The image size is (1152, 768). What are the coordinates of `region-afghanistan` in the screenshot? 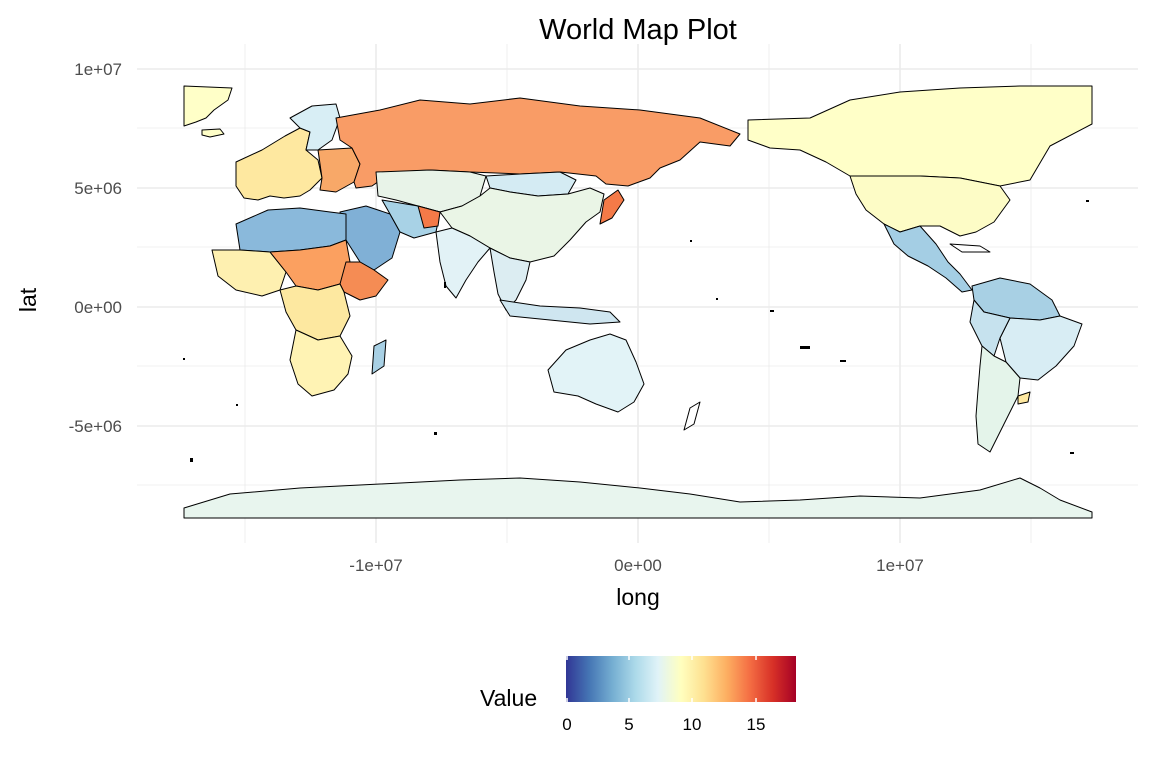 It's located at (429, 217).